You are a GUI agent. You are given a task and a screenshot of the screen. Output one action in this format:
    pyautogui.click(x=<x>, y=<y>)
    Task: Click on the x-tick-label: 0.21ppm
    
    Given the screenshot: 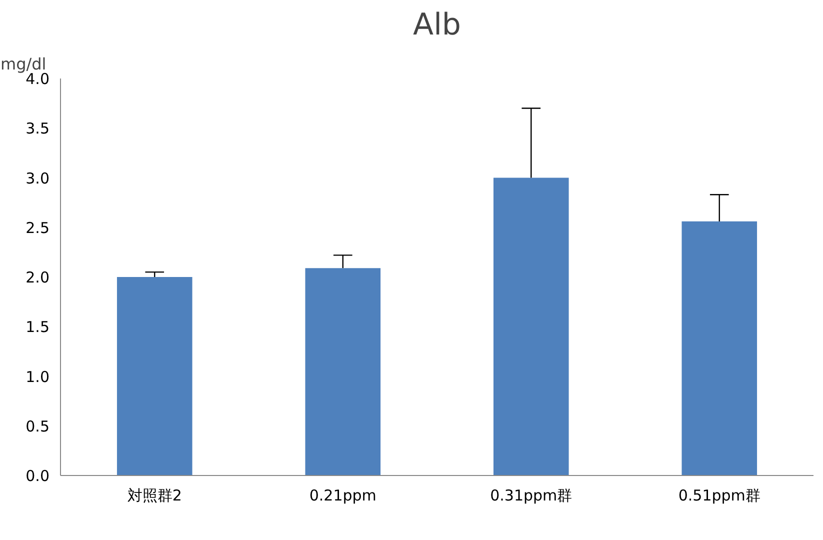 What is the action you would take?
    pyautogui.click(x=342, y=495)
    